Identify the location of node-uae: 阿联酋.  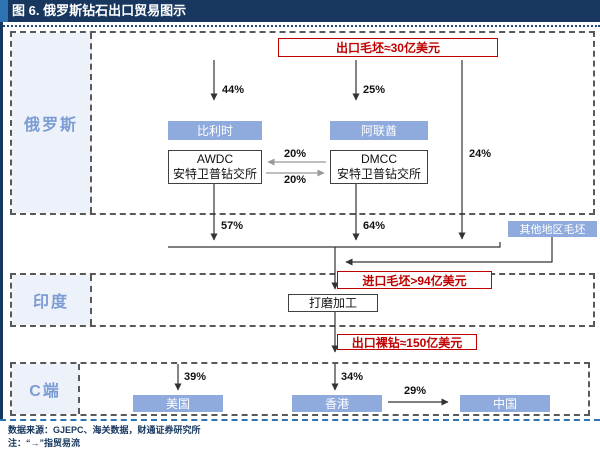
(379, 130).